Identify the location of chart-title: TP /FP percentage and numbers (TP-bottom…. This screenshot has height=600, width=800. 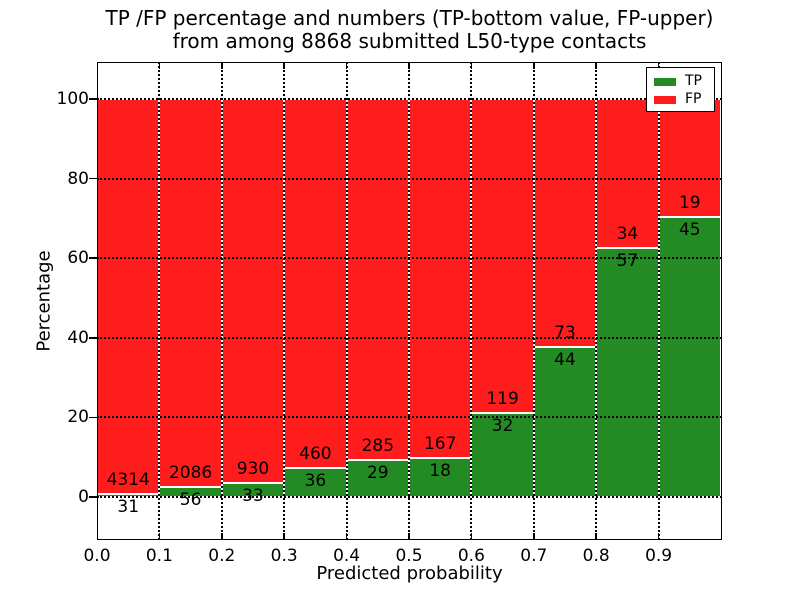
(409, 30).